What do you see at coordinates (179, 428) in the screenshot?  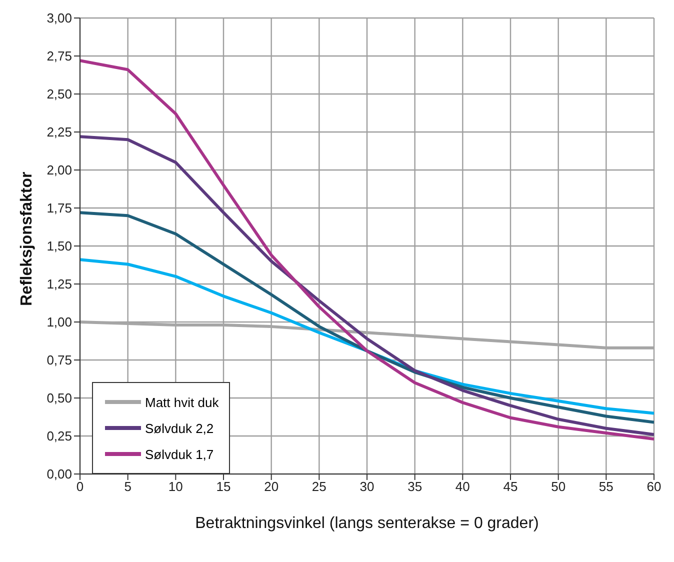 I see `legend-label: Sølvduk 2,2` at bounding box center [179, 428].